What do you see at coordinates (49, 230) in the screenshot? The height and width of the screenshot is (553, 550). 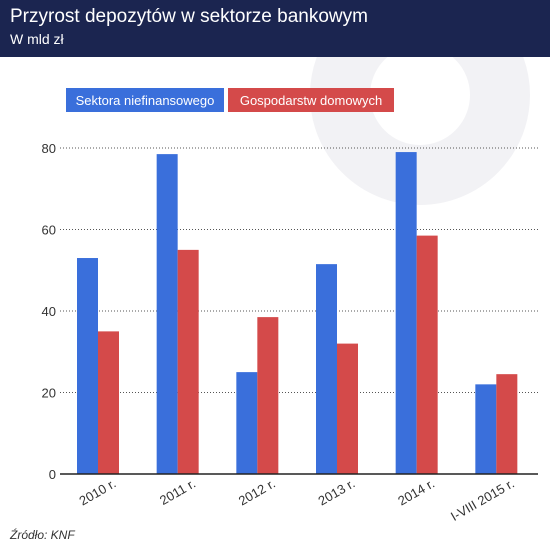 I see `y-tick-label: 60` at bounding box center [49, 230].